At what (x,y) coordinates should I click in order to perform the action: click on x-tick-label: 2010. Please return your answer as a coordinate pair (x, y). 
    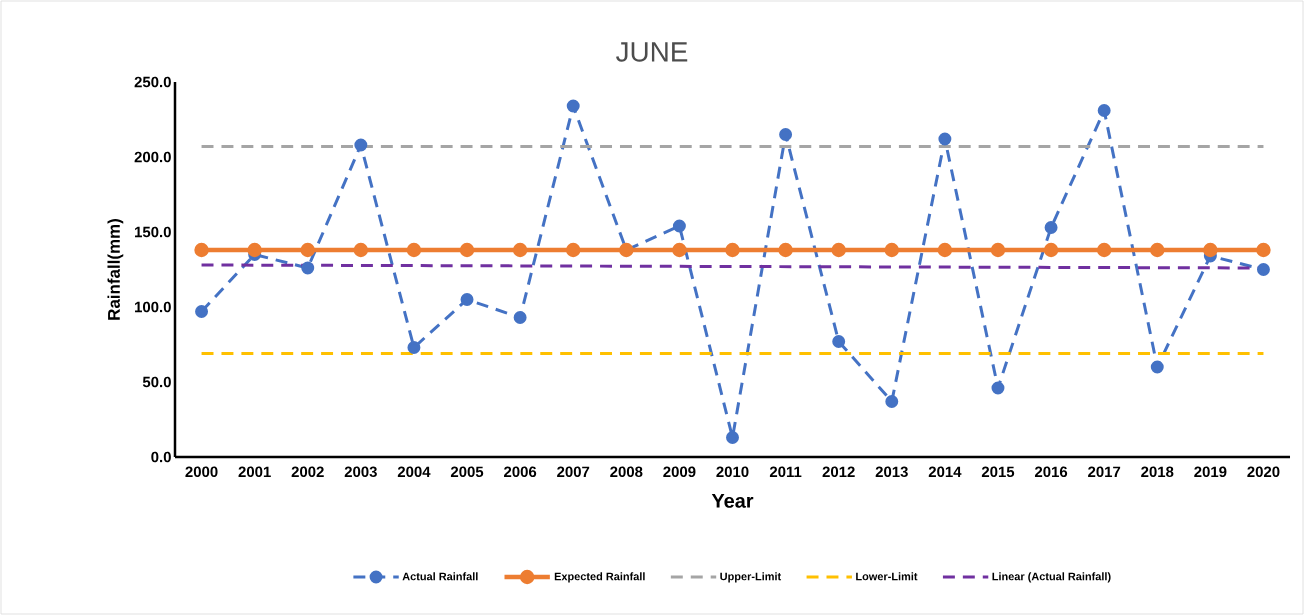
    Looking at the image, I should click on (732, 472).